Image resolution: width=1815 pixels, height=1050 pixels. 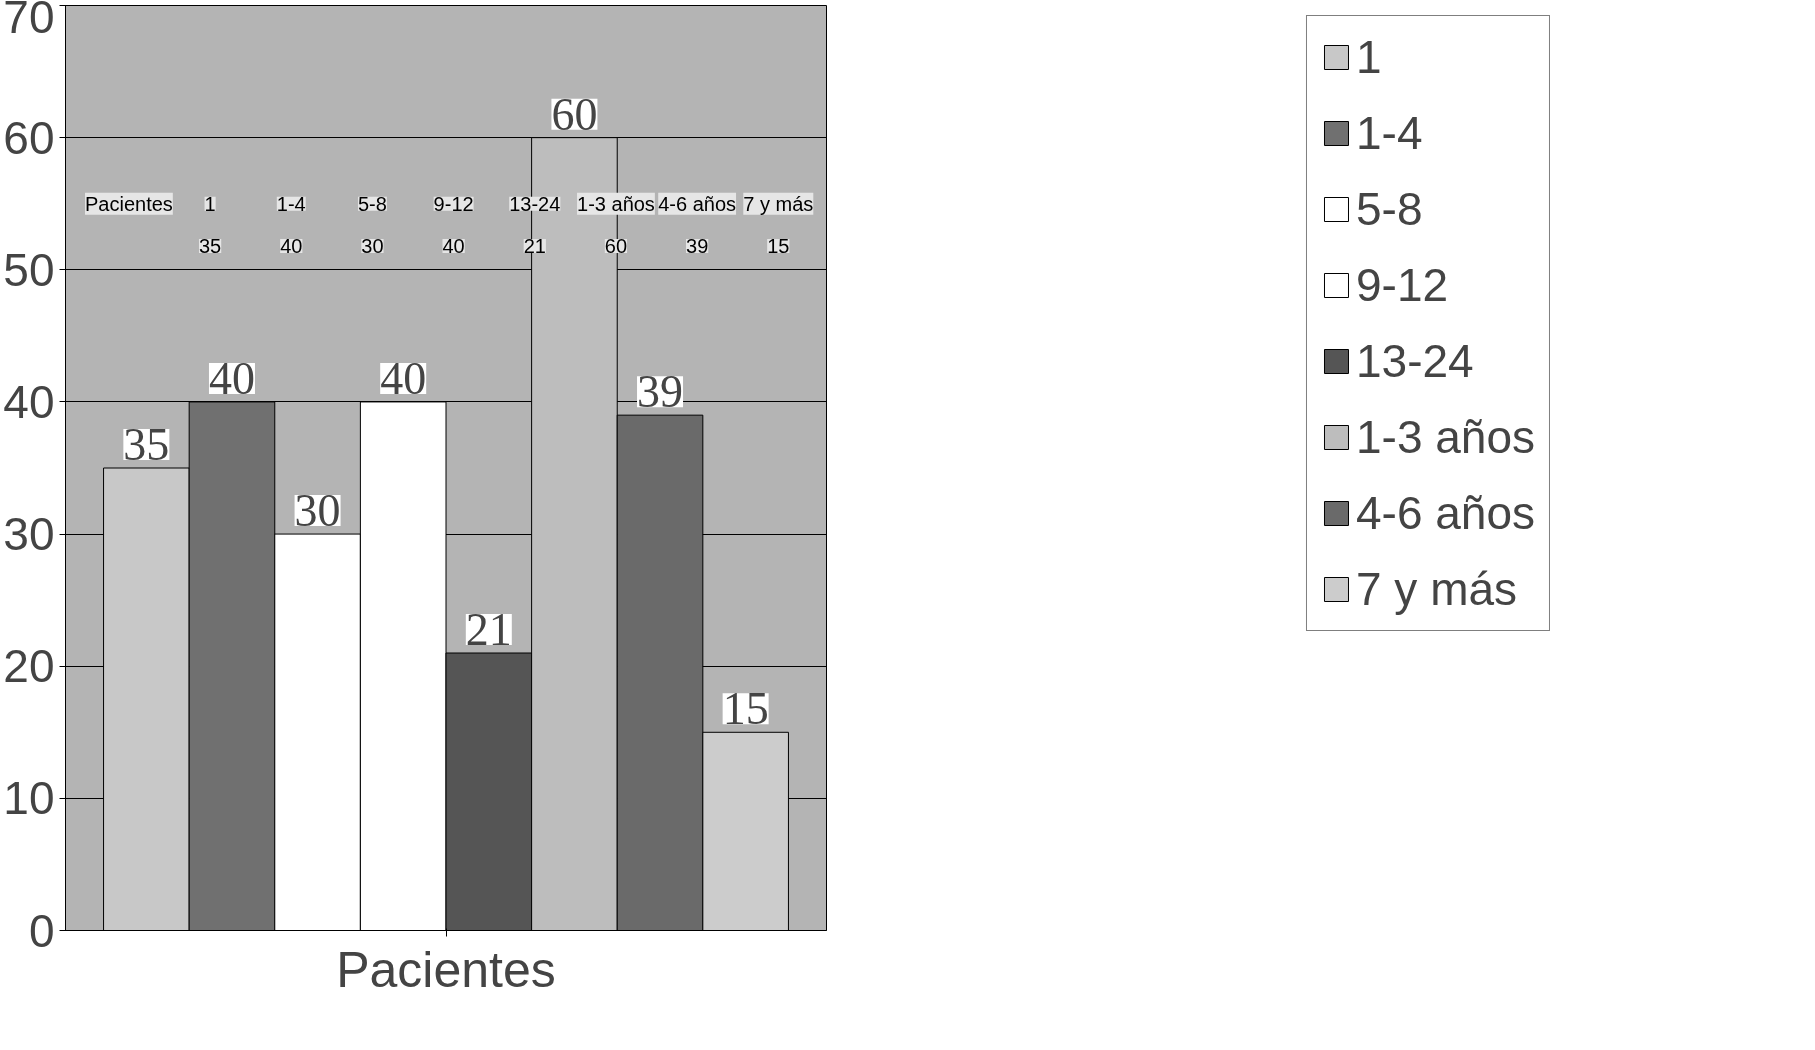 What do you see at coordinates (1368, 57) in the screenshot?
I see `legend-label: 1` at bounding box center [1368, 57].